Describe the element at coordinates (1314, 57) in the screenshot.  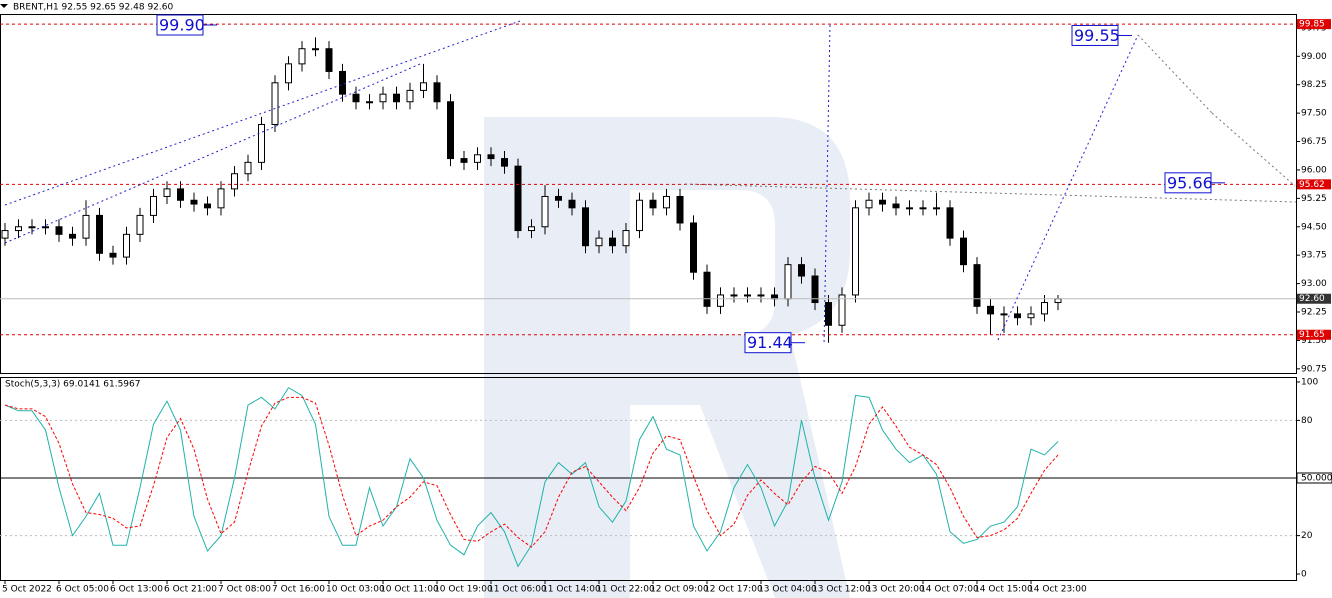
I see `y-tick-label: 99.00` at that location.